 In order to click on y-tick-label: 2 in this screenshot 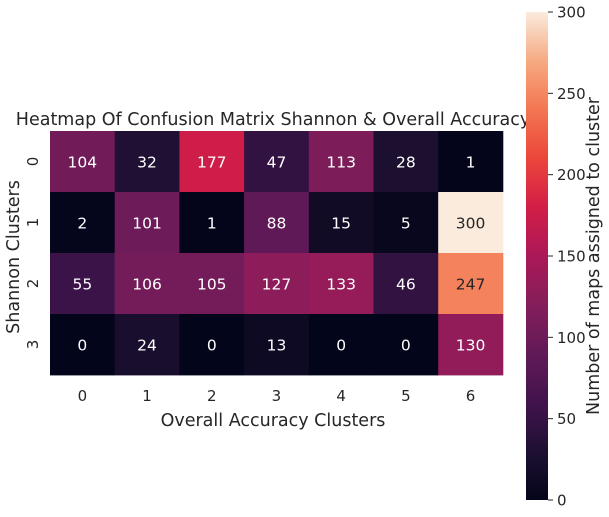, I will do `click(33, 284)`.